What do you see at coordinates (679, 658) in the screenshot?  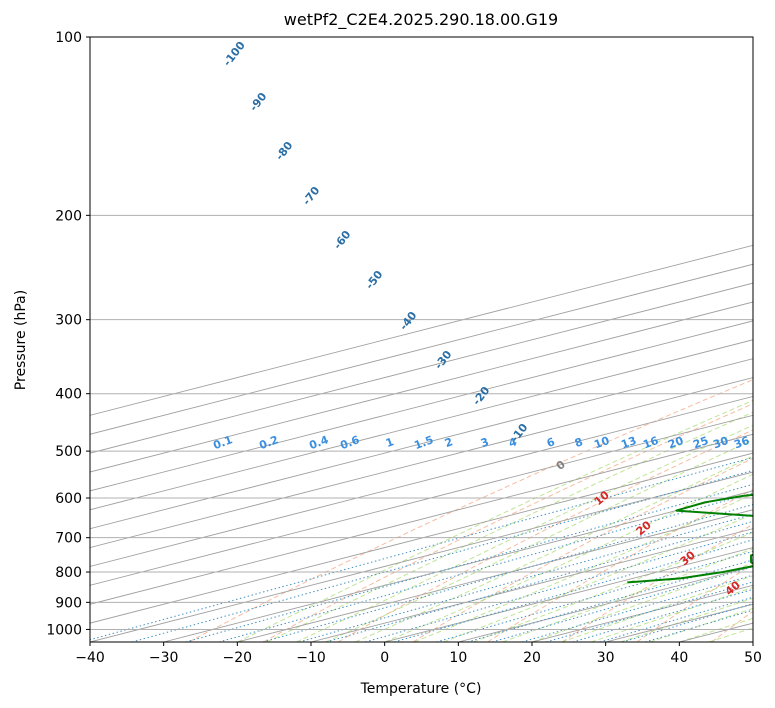 I see `x-tick-label: 40` at bounding box center [679, 658].